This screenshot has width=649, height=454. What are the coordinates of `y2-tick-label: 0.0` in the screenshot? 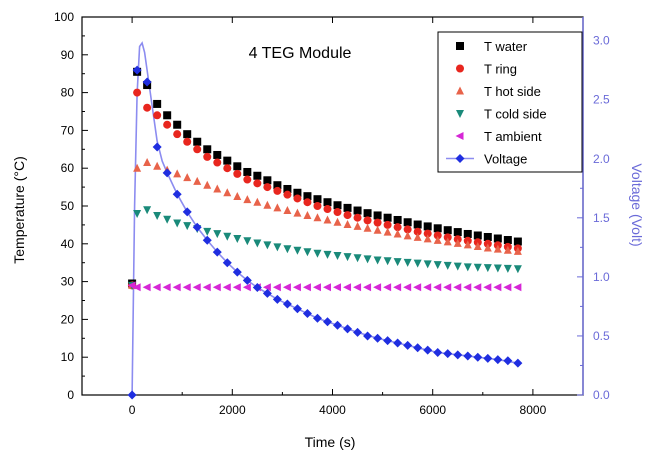 It's located at (601, 395).